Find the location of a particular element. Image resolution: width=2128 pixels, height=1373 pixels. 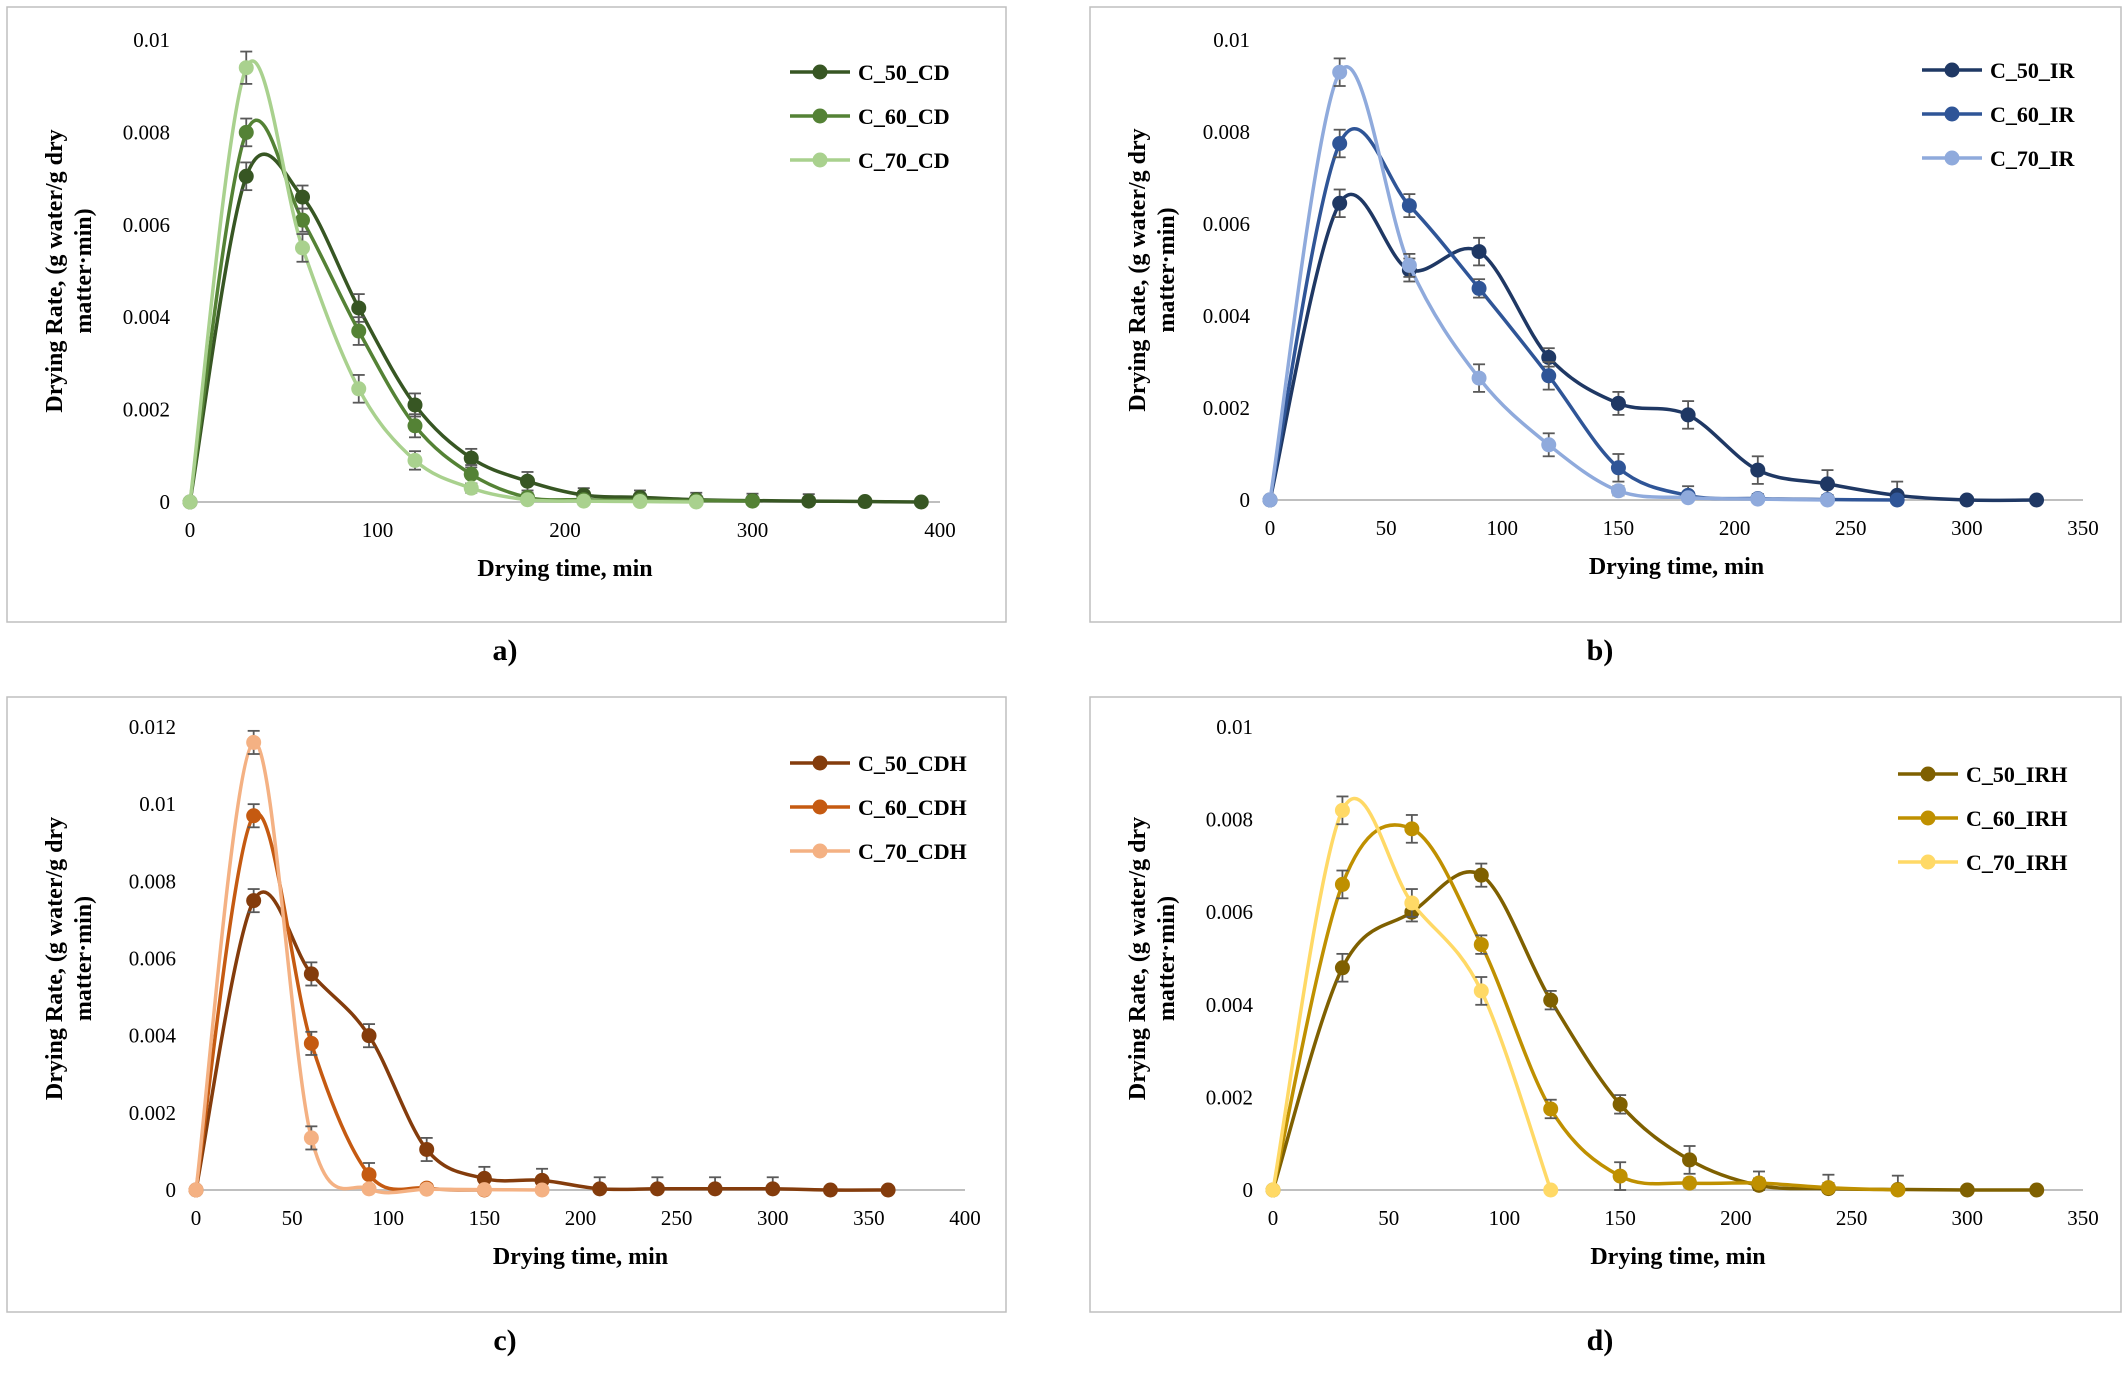

series-C_70_CD is located at coordinates (443, 280).